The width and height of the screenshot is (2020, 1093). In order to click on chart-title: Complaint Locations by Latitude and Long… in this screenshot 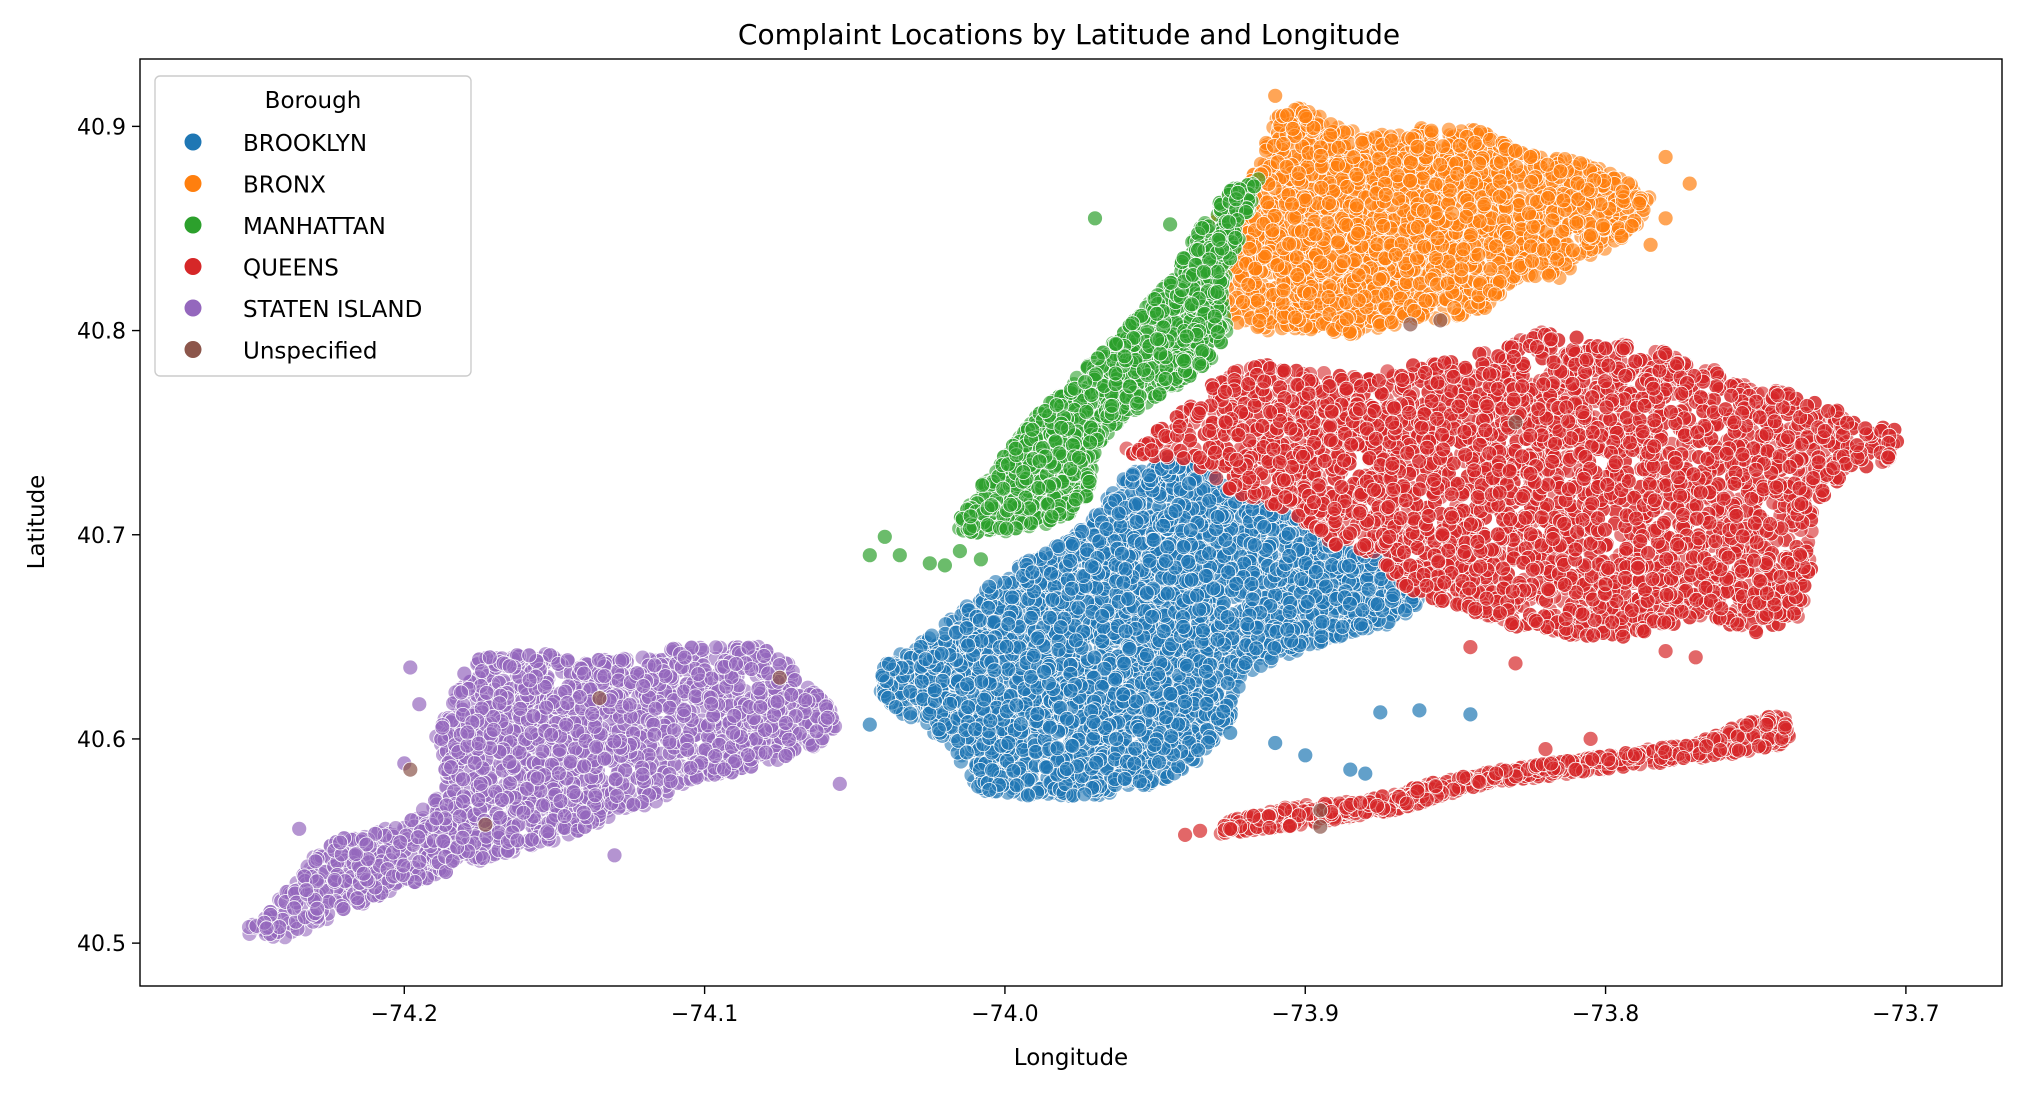, I will do `click(1069, 34)`.